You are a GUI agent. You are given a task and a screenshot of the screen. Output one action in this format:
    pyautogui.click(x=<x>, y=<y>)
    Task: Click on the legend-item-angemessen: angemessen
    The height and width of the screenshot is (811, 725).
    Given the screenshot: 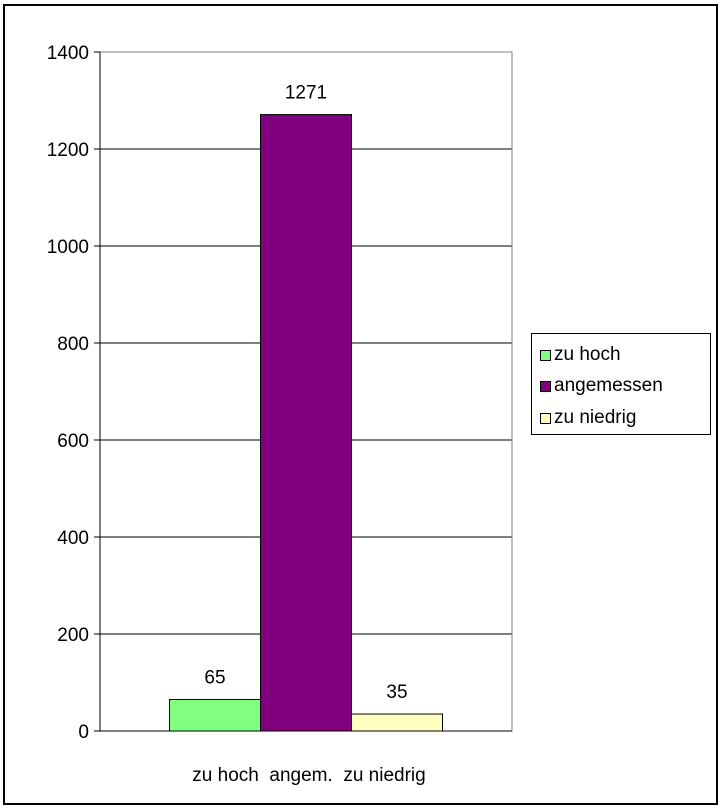 What is the action you would take?
    pyautogui.click(x=601, y=385)
    